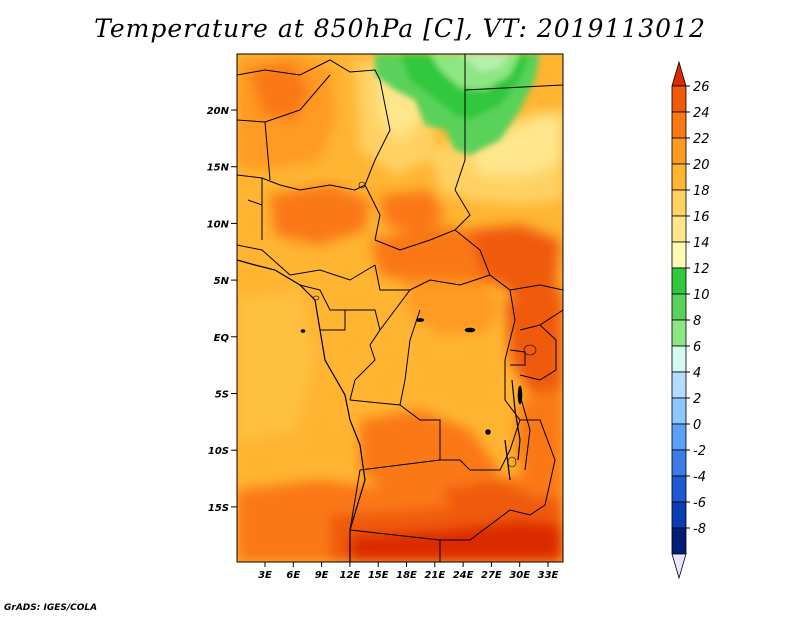  Describe the element at coordinates (406, 575) in the screenshot. I see `lon-label: 18E` at that location.